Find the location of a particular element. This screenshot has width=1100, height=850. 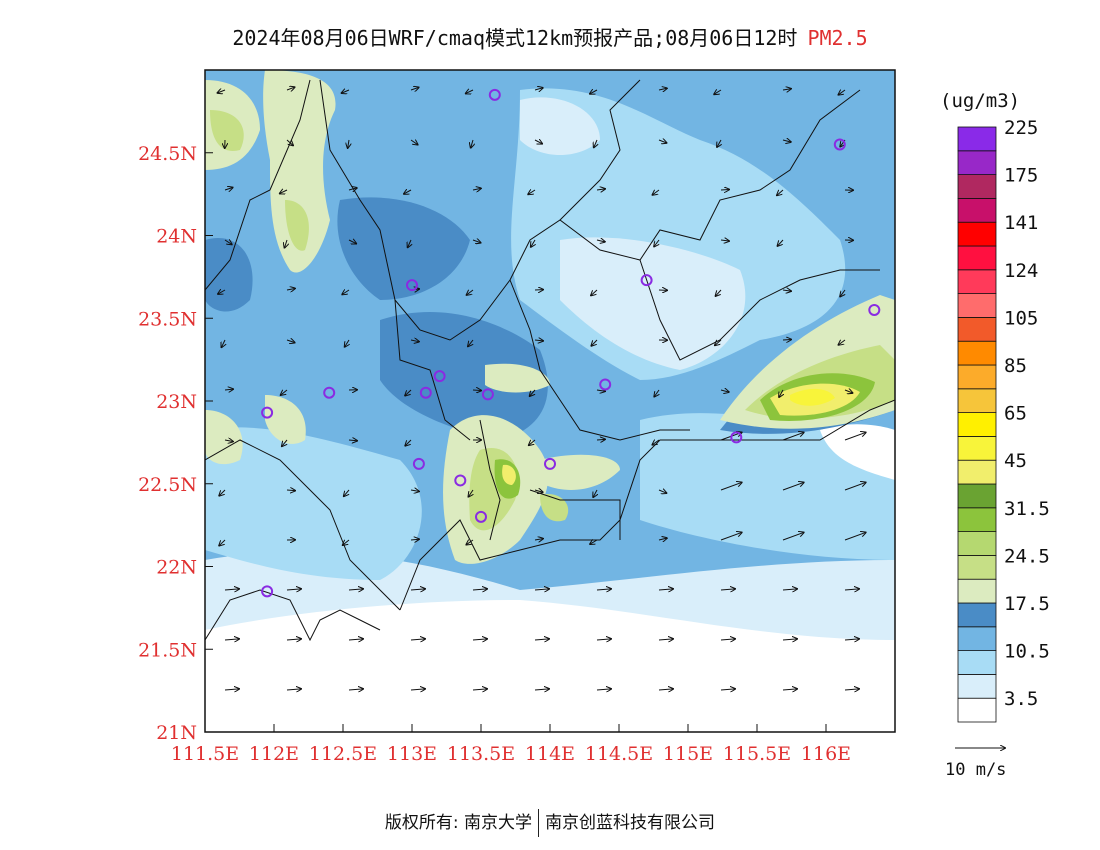

latitude-axis: 24.5N 24N 23.5N 23N 22.5N 22N 21.5N 21N is located at coordinates (175, 443).